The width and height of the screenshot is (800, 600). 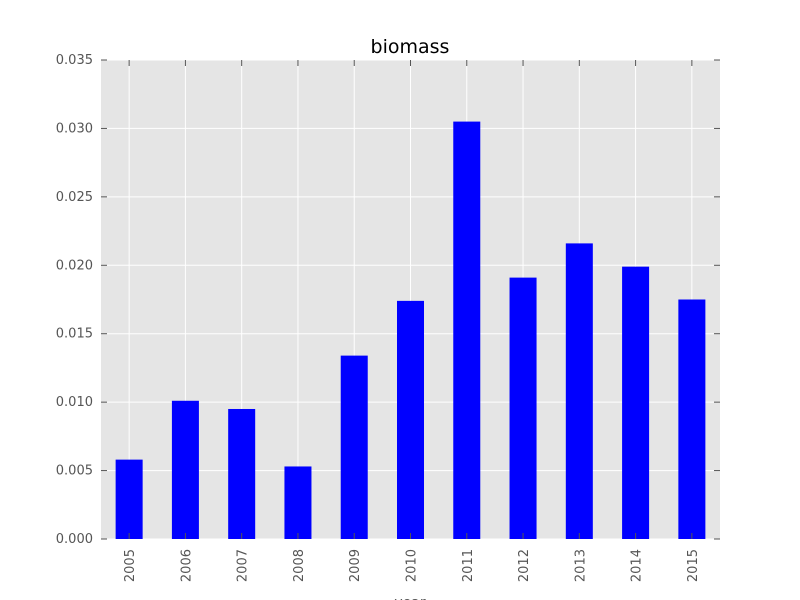 I want to click on bar-2008, so click(x=298, y=502).